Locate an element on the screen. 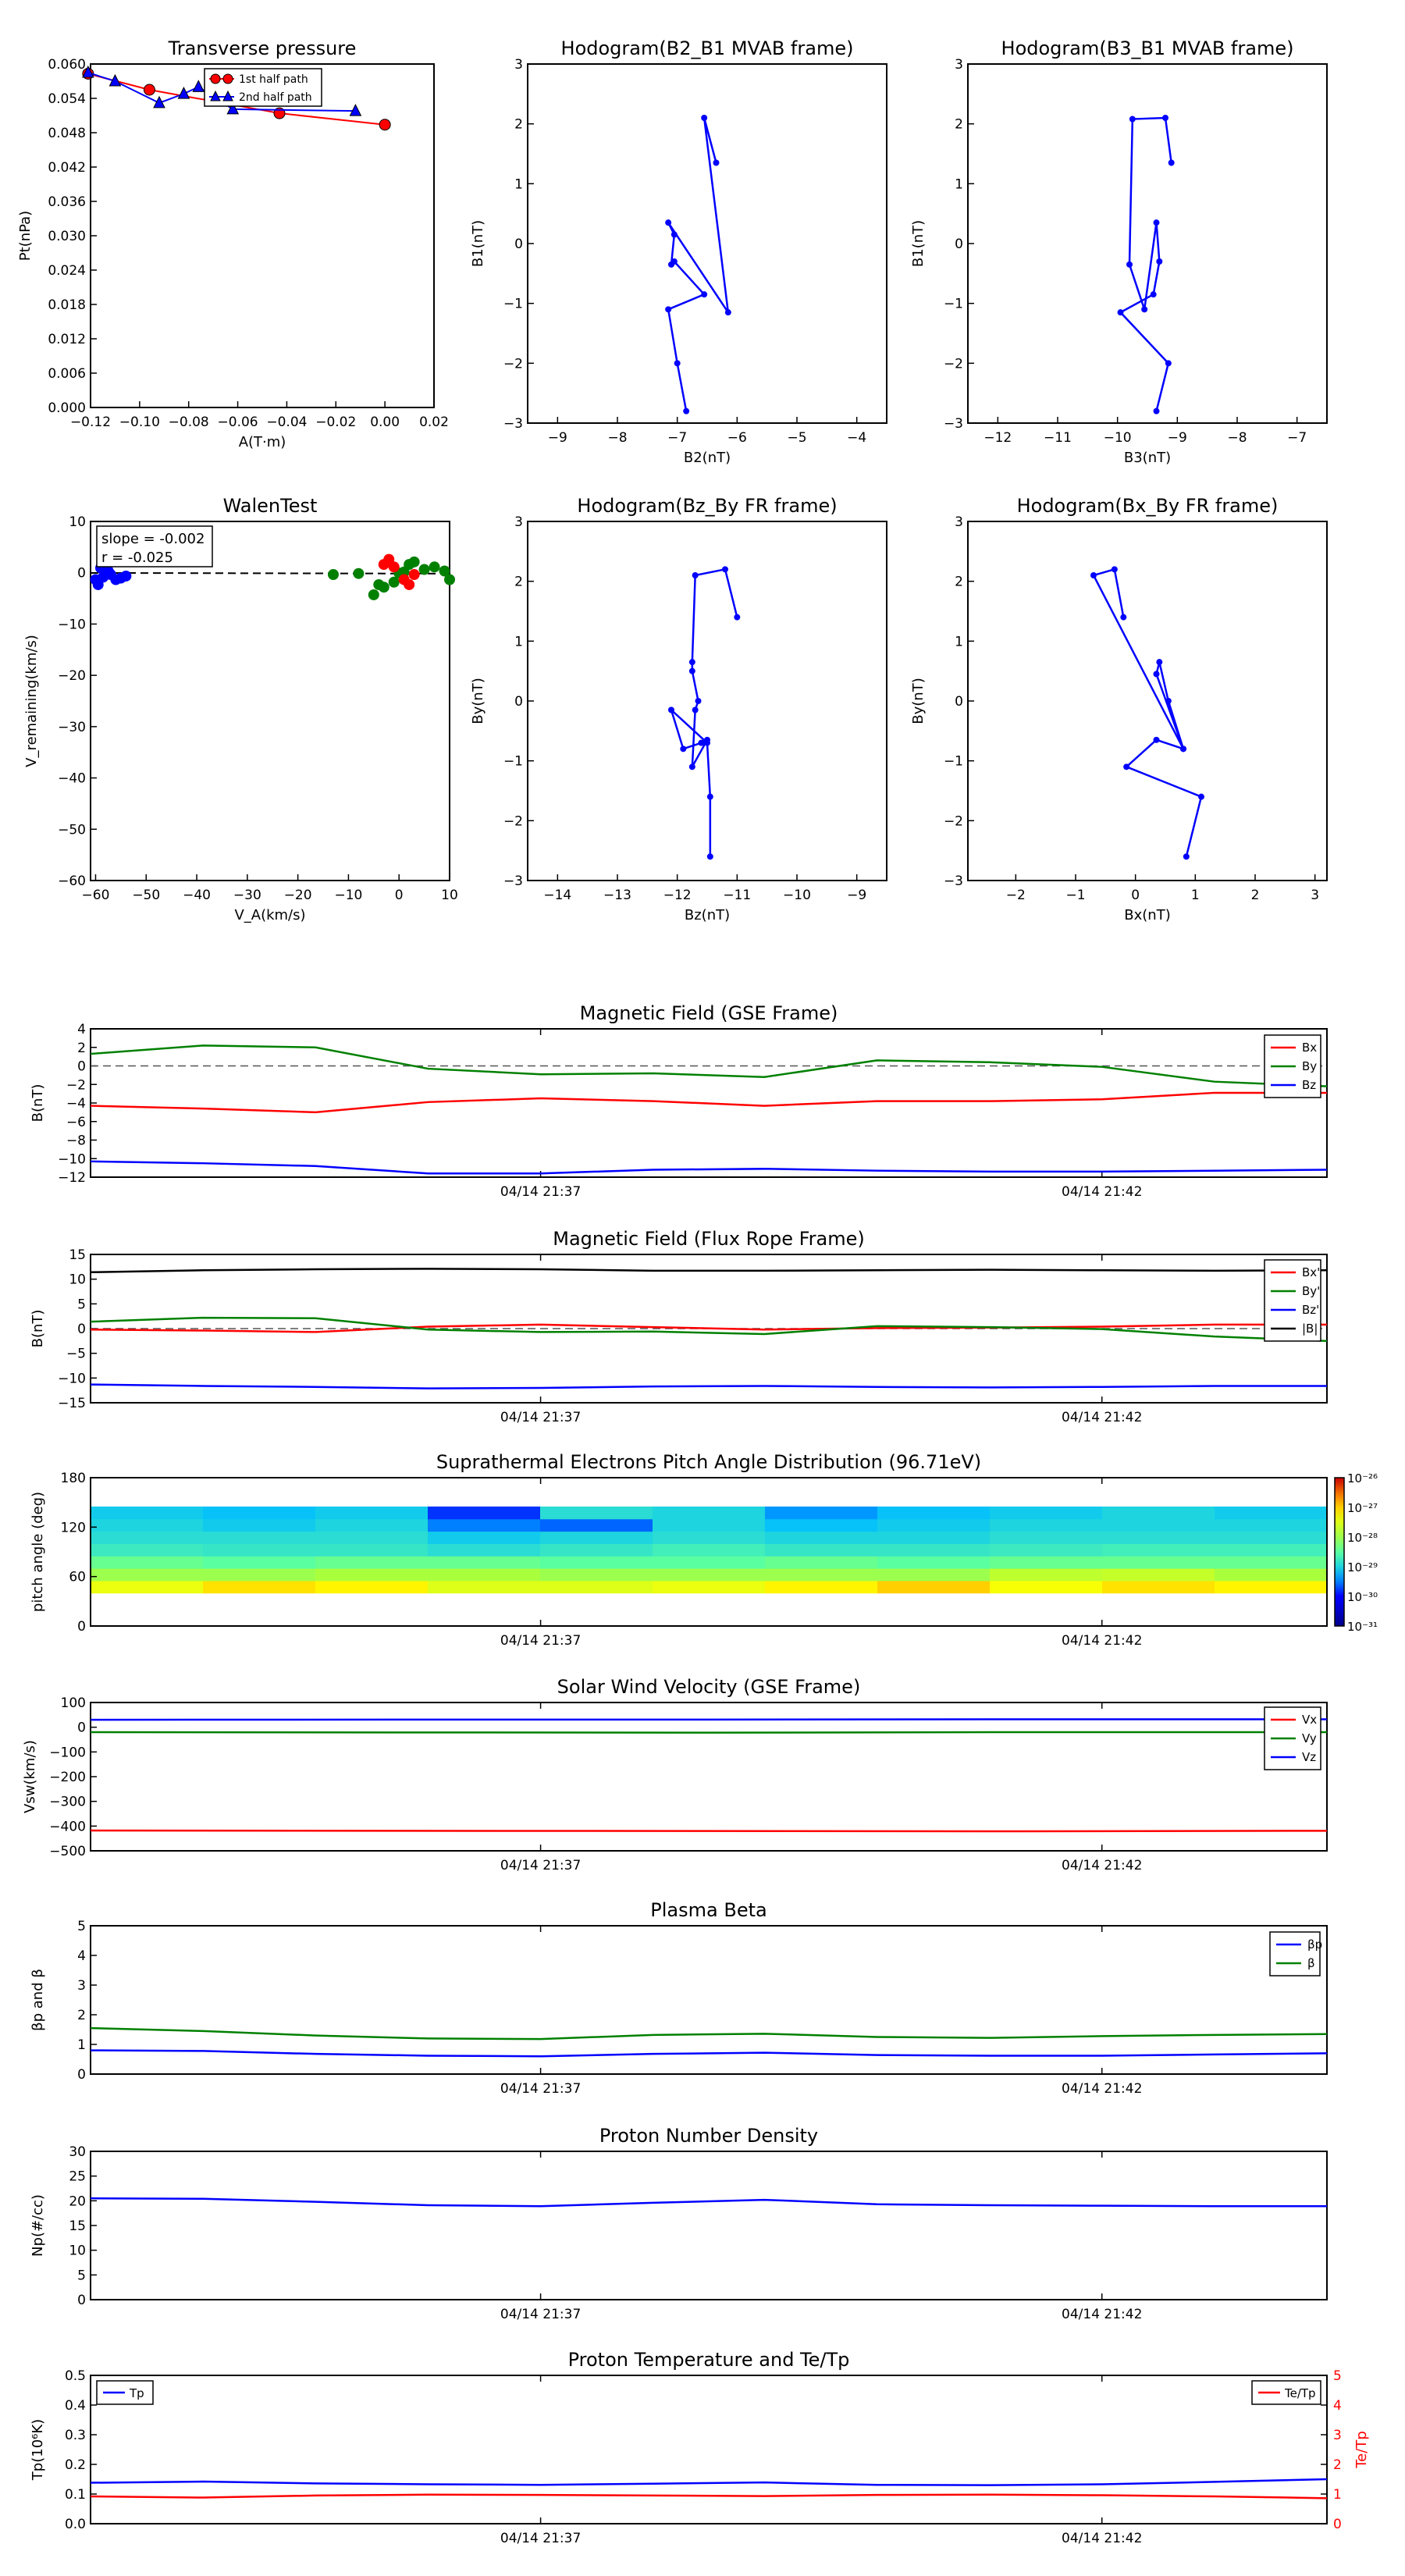 The width and height of the screenshot is (1405, 2576). y-tick-label: −300 is located at coordinates (68, 1802).